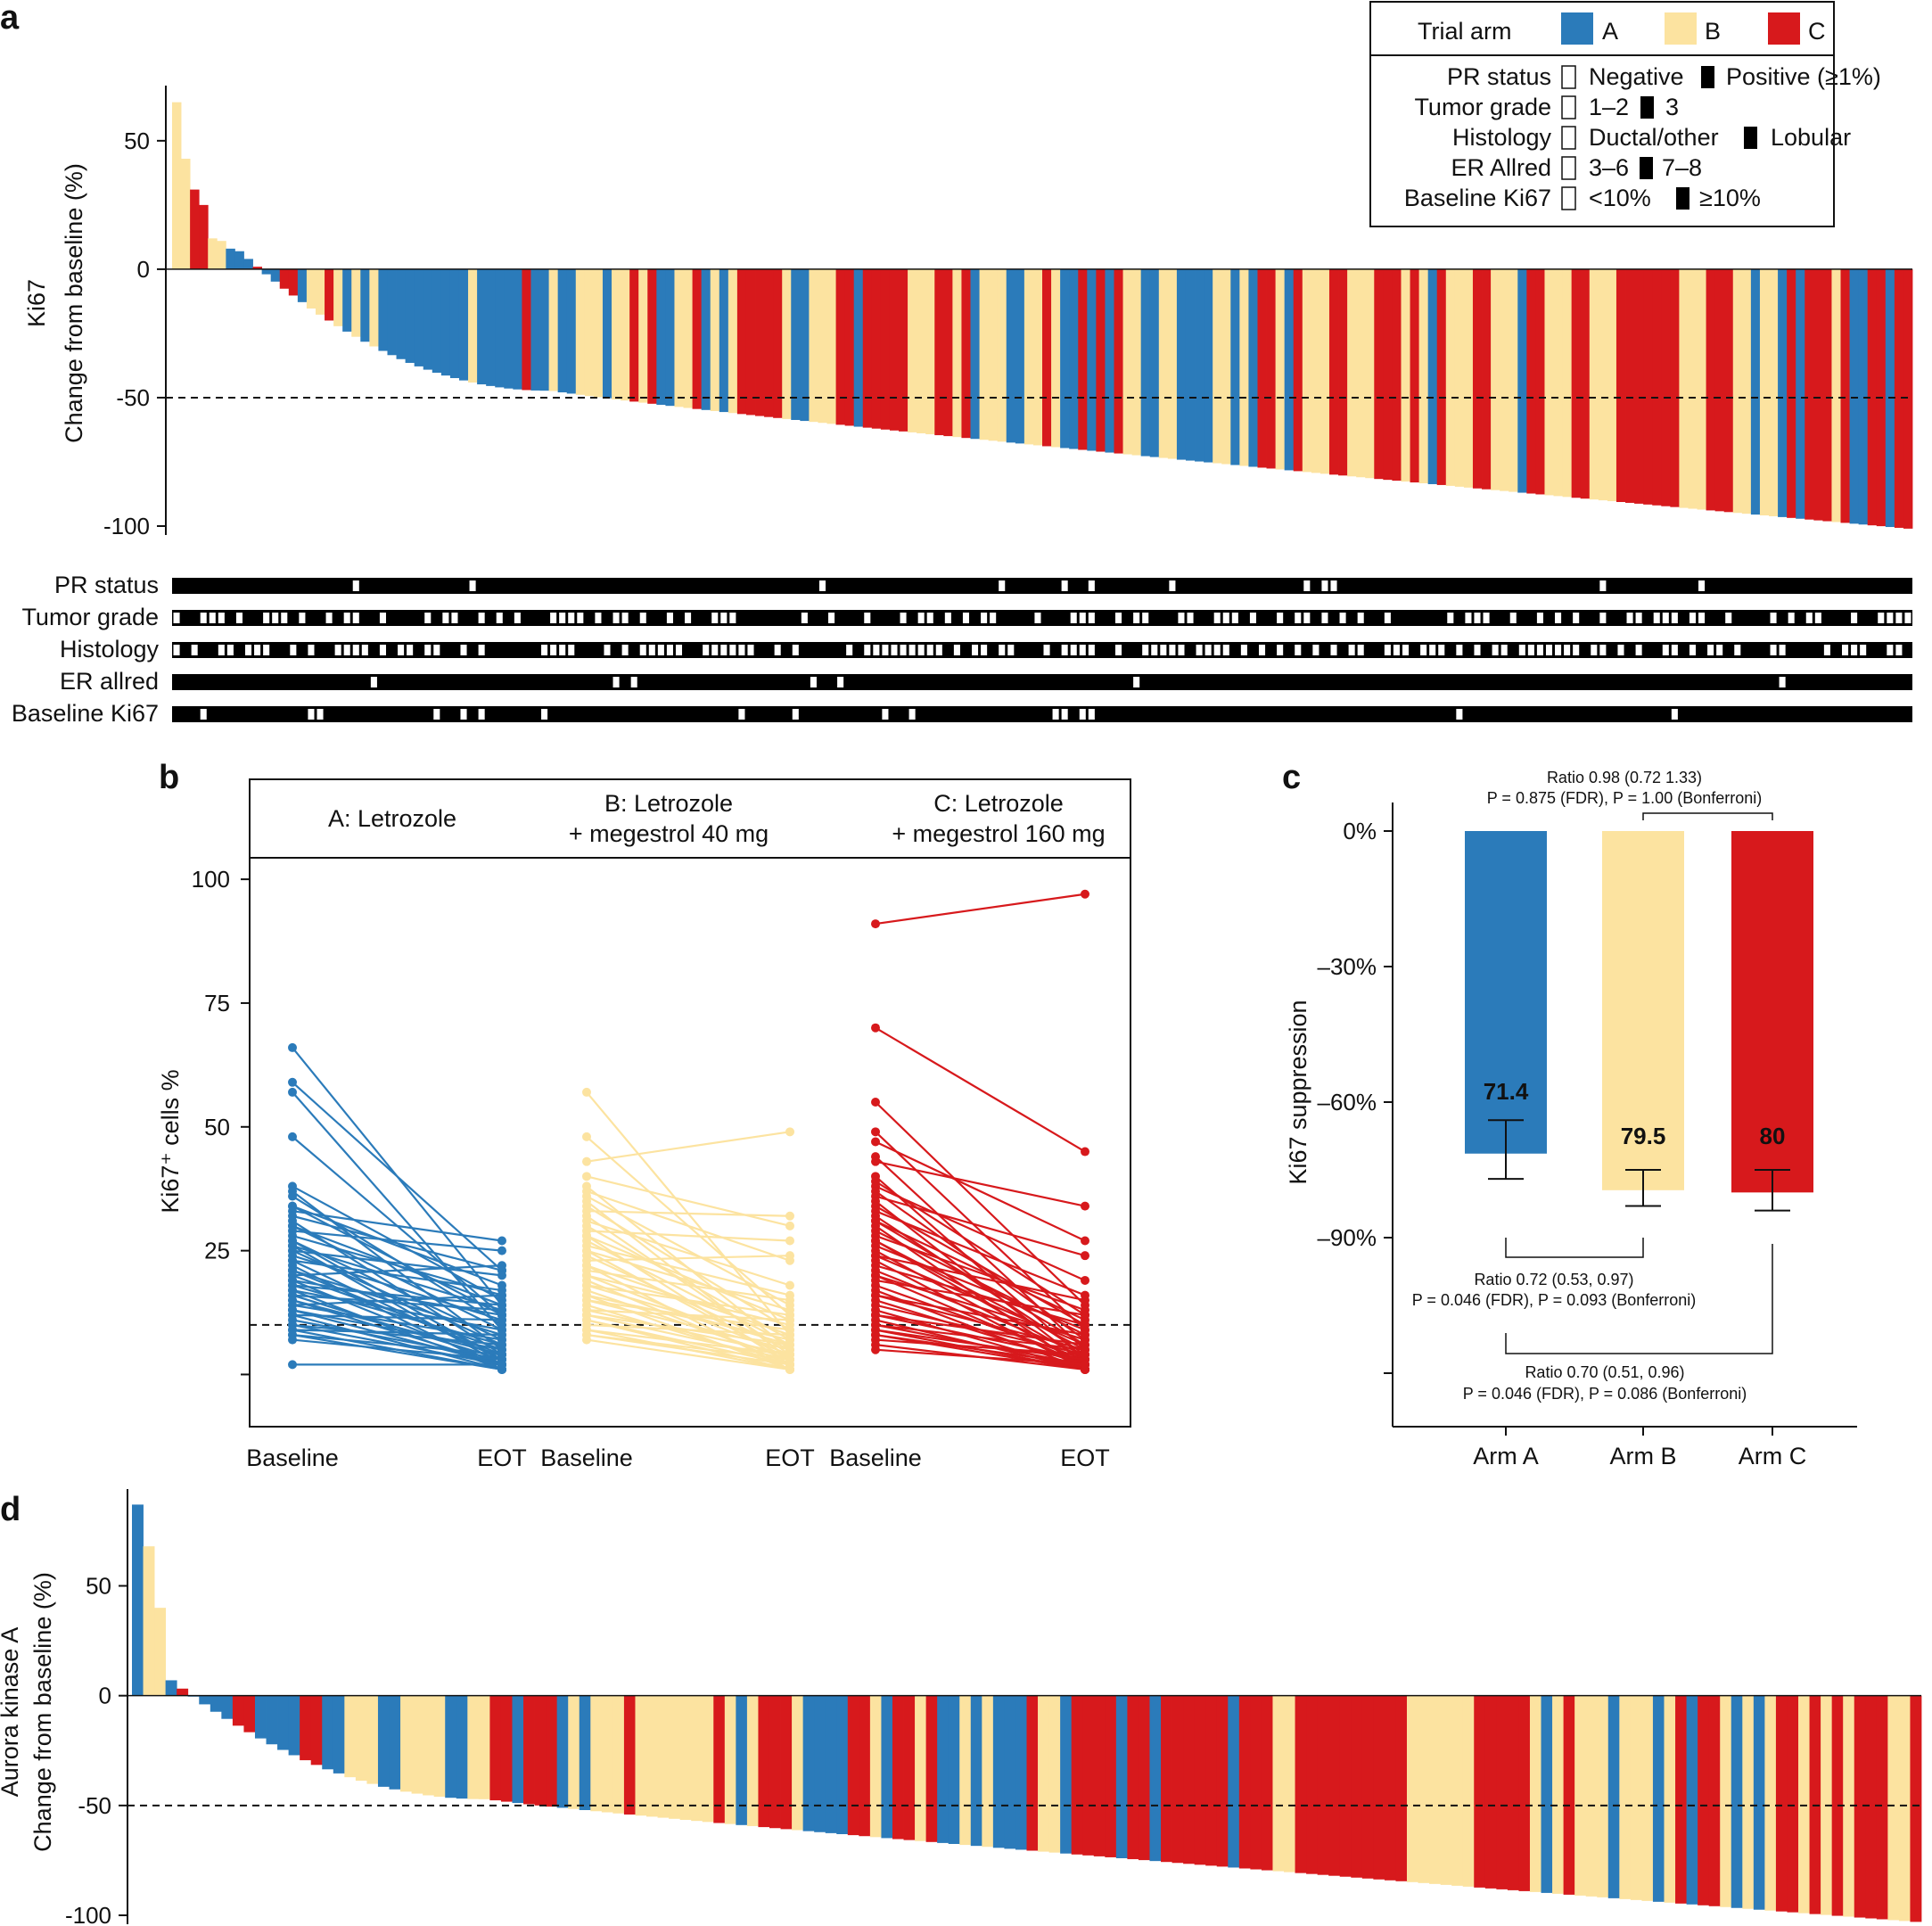 This screenshot has width=1932, height=1926. What do you see at coordinates (1482, 107) in the screenshot?
I see `legend-row-label: Tumor grade` at bounding box center [1482, 107].